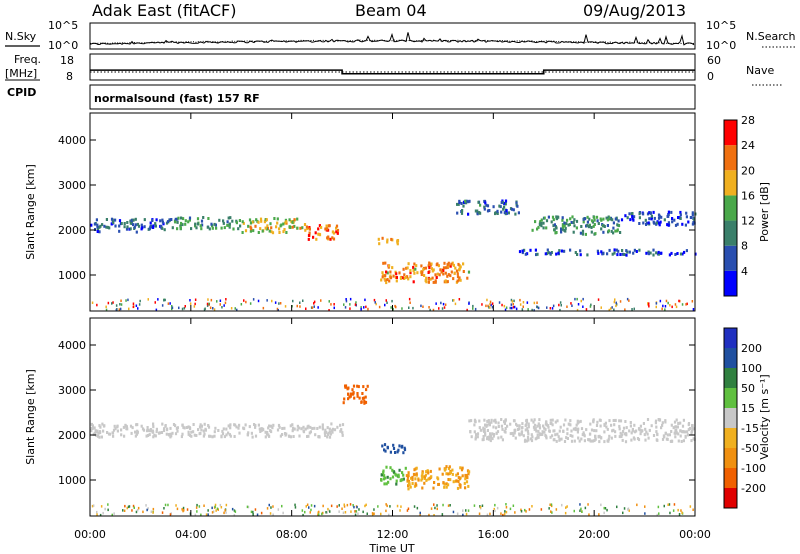  What do you see at coordinates (751, 348) in the screenshot?
I see `velocity-colorbar-tick: 200` at bounding box center [751, 348].